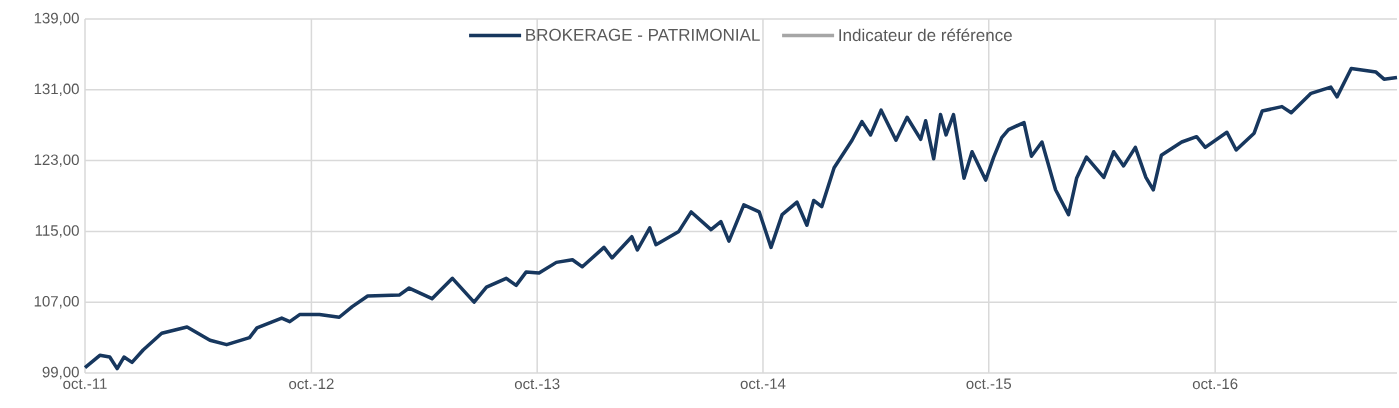 The width and height of the screenshot is (1399, 408). What do you see at coordinates (311, 384) in the screenshot?
I see `x-tick-label: oct.-12` at bounding box center [311, 384].